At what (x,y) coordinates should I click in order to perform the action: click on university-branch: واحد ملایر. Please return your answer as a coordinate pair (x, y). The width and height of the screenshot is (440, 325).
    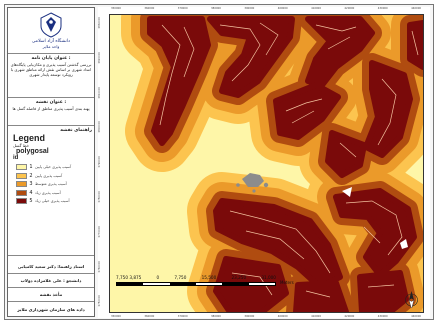
    Looking at the image, I should click on (51, 46).